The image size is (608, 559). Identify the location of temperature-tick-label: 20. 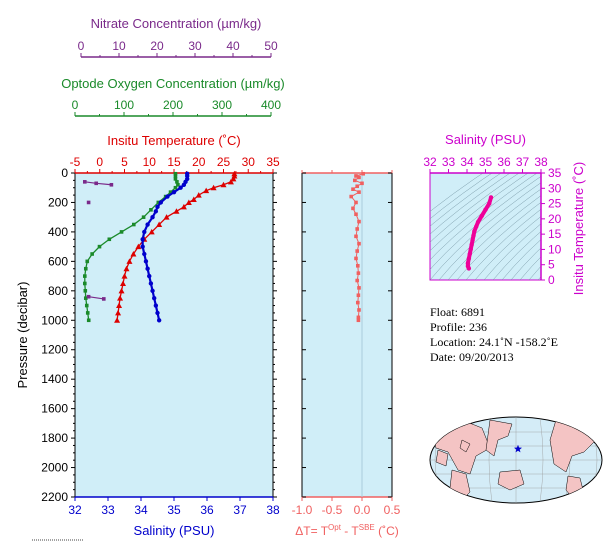
(199, 162).